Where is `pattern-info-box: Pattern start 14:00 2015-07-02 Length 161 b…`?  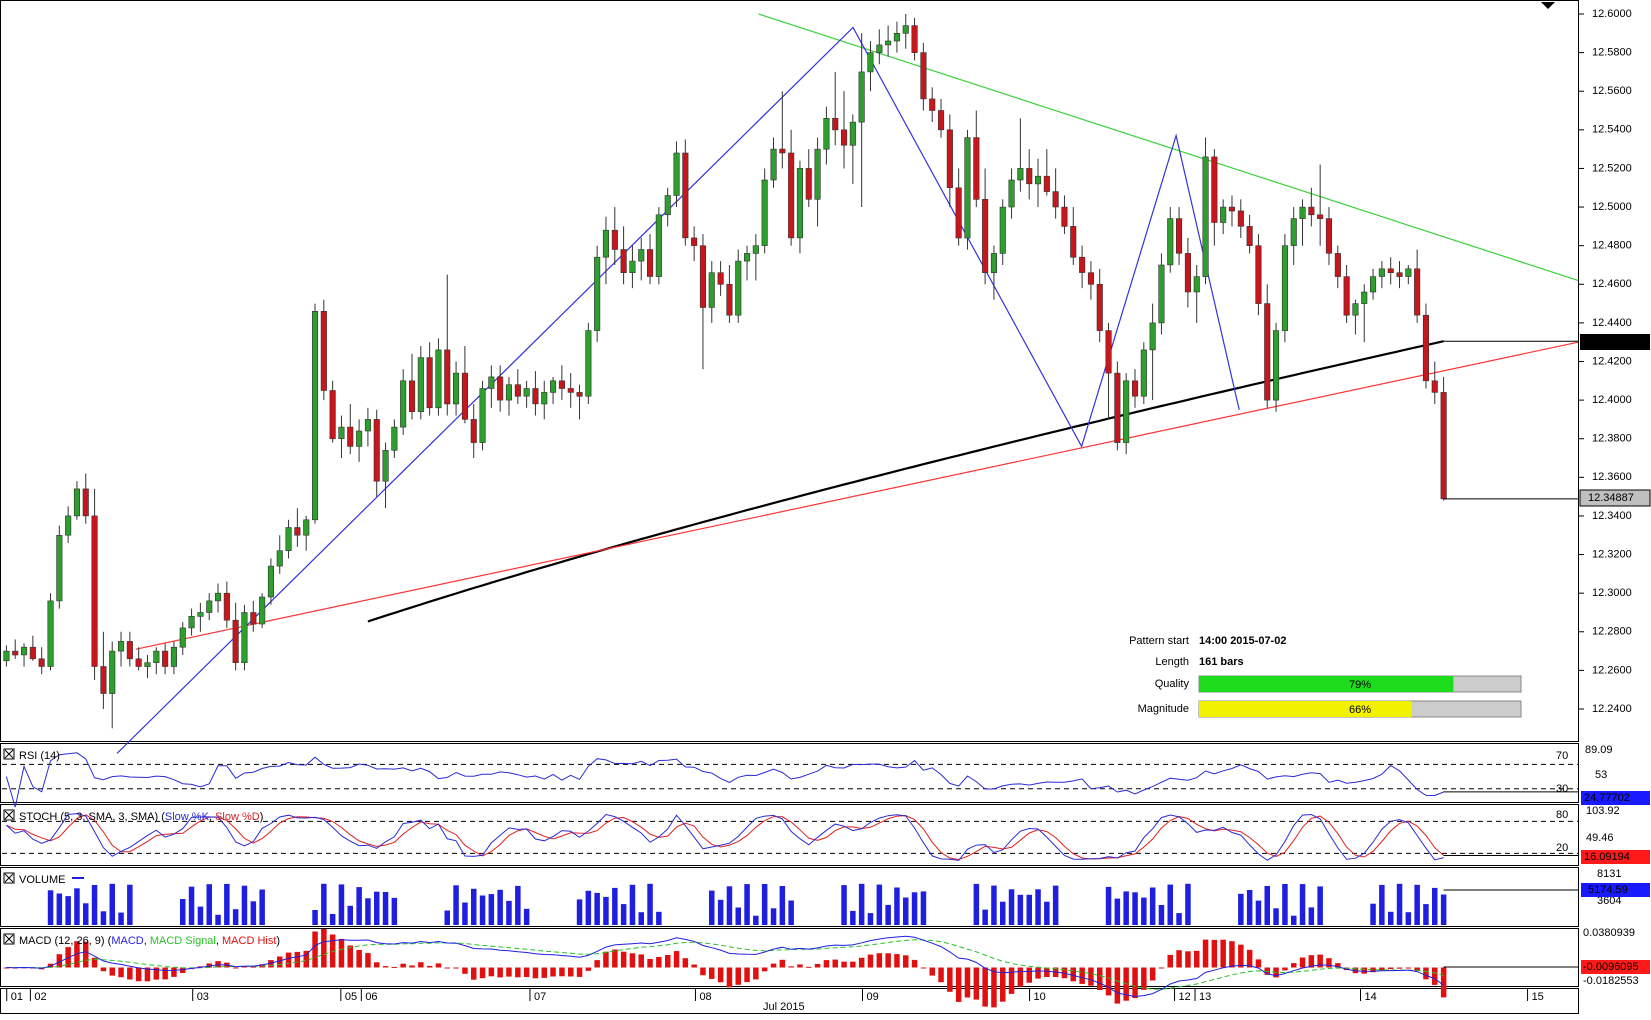
pattern-info-box: Pattern start 14:00 2015-07-02 Length 161 b… is located at coordinates (1325, 676).